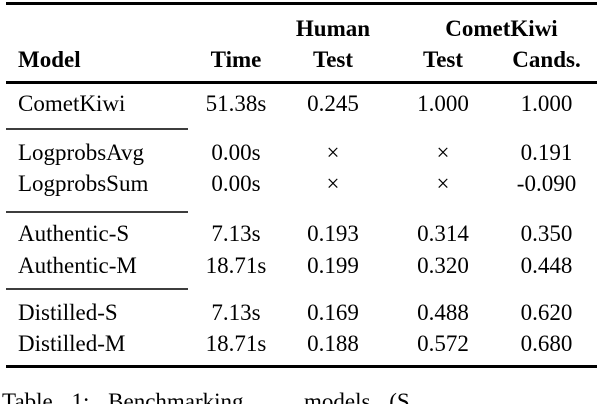  I want to click on cell-ck-test: 0.572, so click(443, 343).